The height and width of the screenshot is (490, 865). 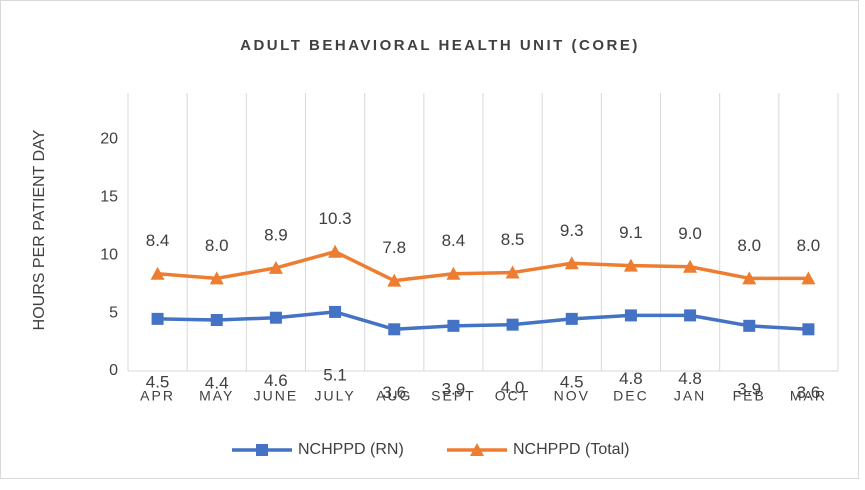 I want to click on data-label: 5.1, so click(x=335, y=374).